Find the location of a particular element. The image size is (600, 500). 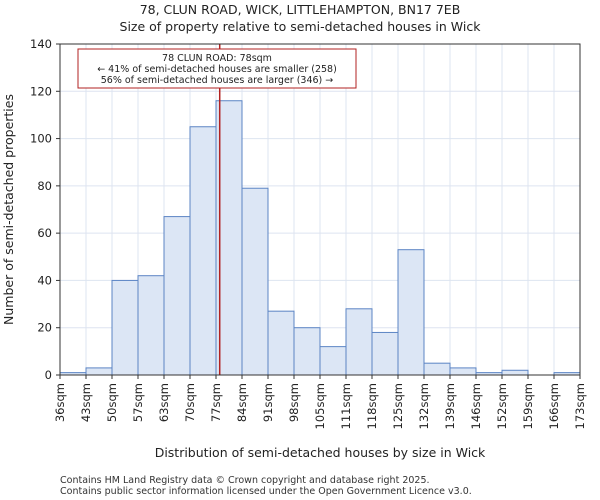

x-tick-label: 125sqm is located at coordinates (398, 406).